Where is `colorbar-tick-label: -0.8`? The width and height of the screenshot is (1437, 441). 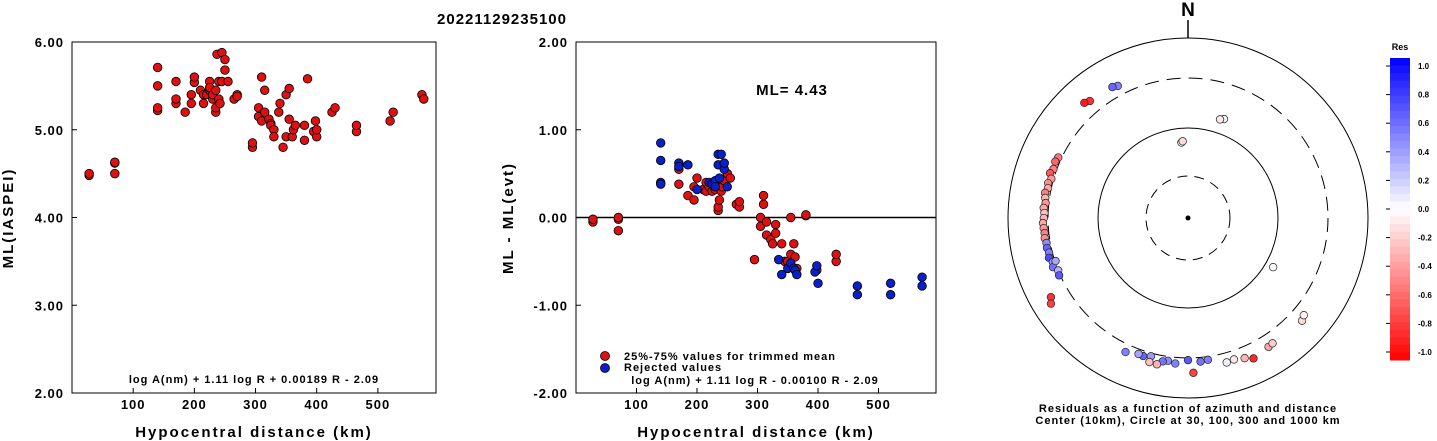
colorbar-tick-label: -0.8 is located at coordinates (1425, 323).